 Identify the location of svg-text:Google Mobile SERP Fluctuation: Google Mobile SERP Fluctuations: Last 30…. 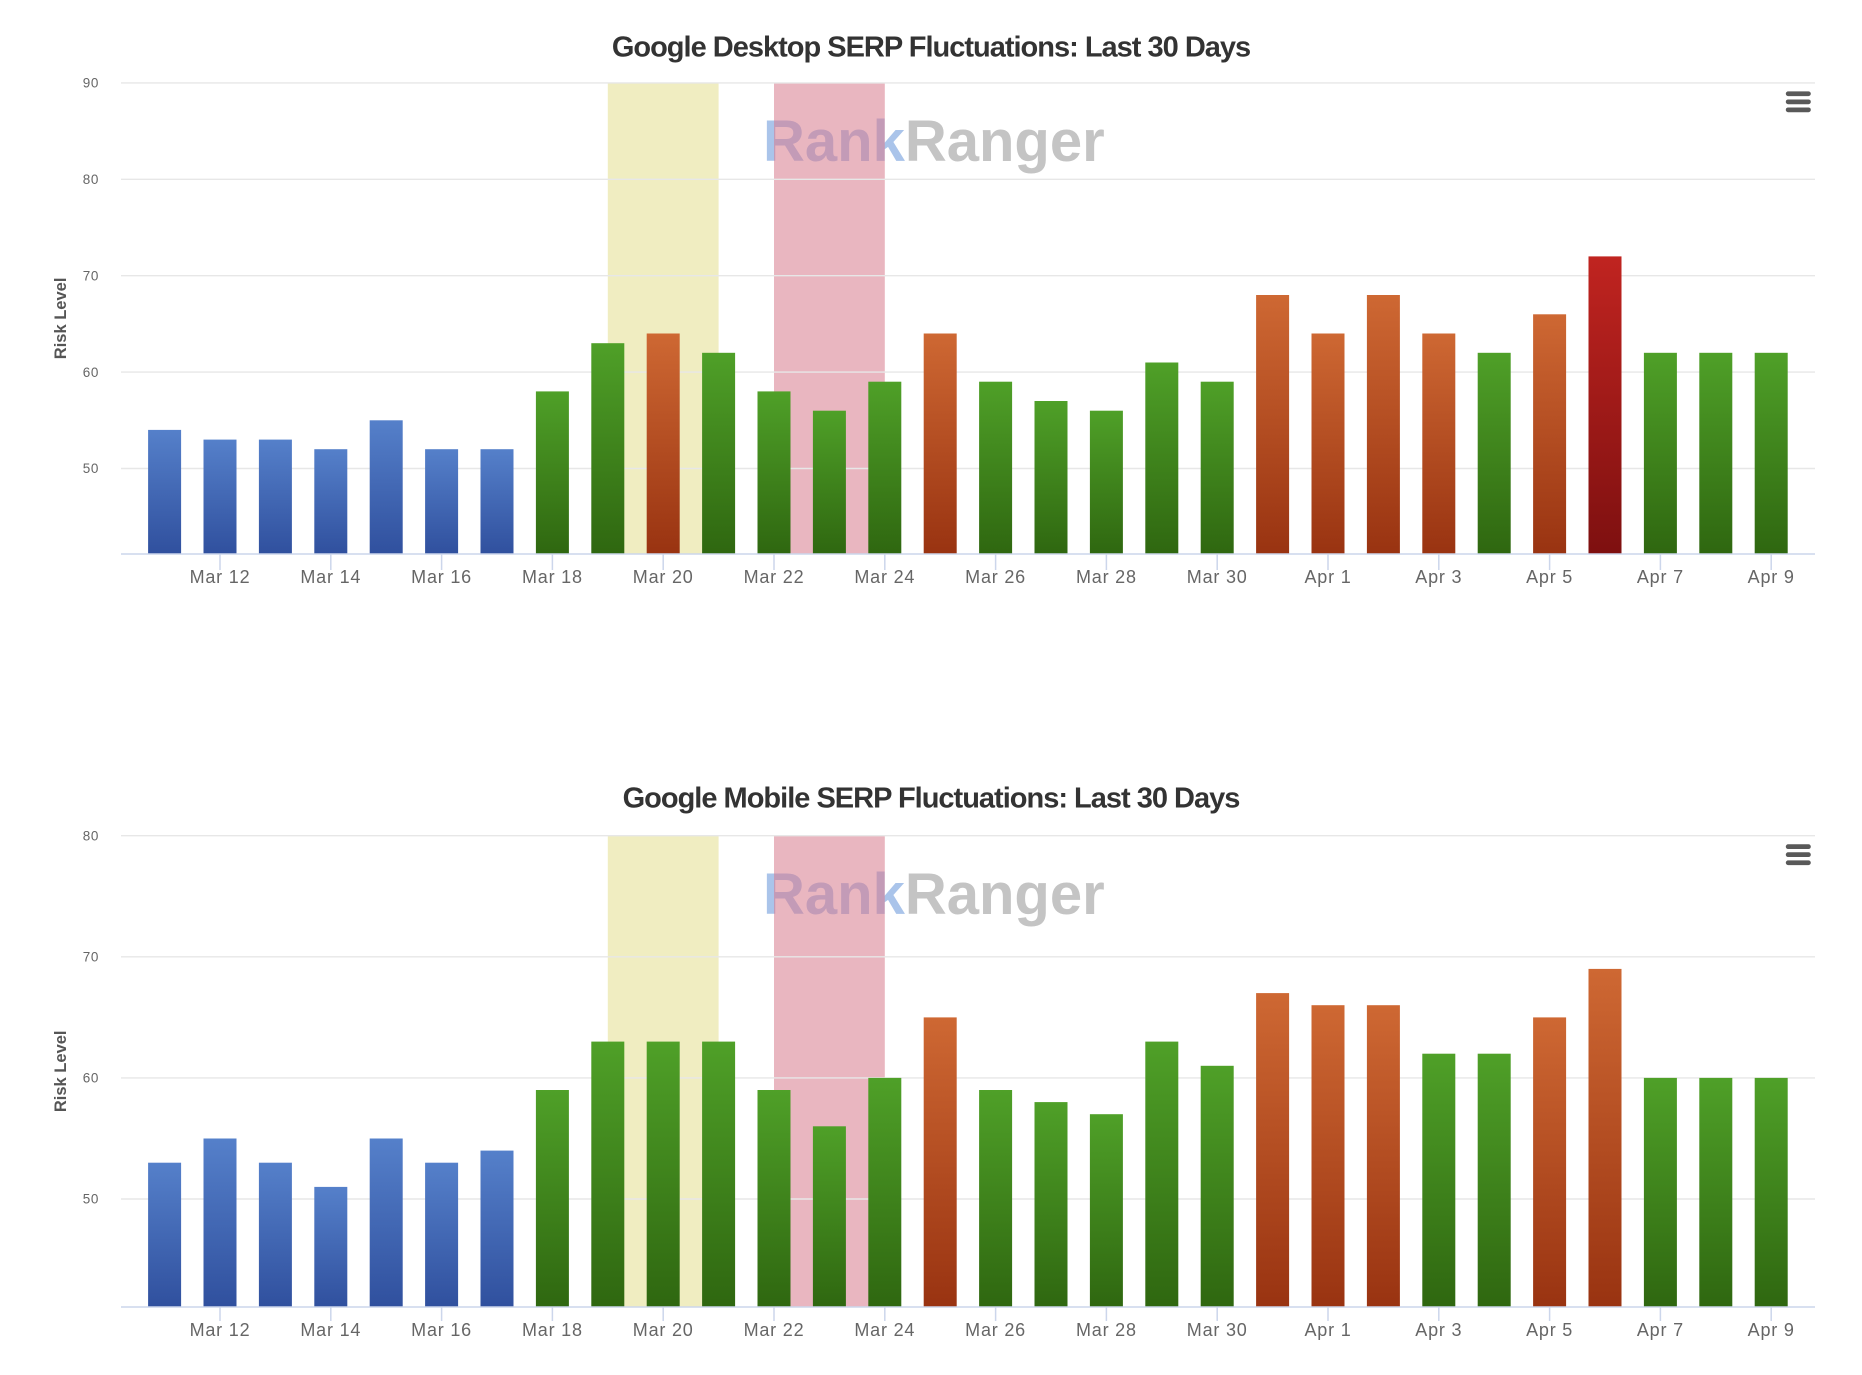
(931, 799).